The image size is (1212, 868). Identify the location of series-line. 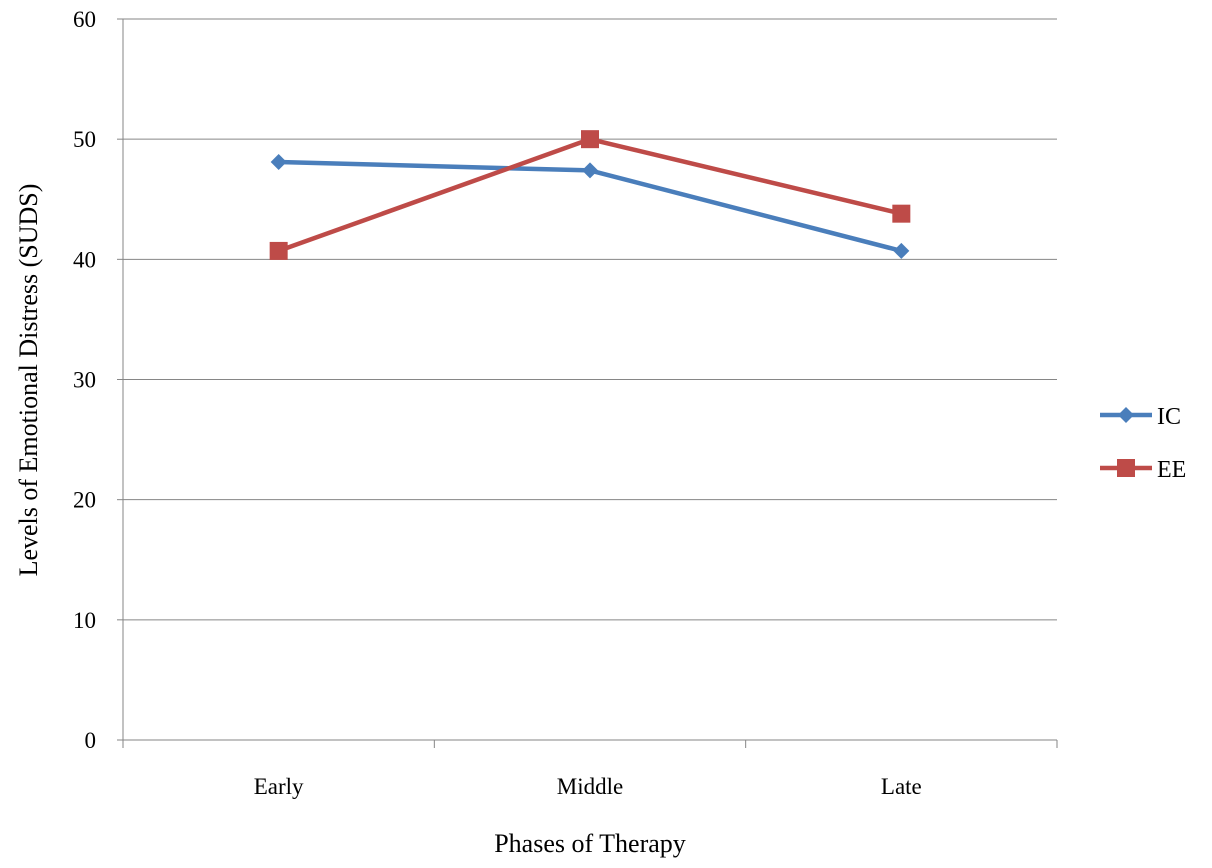
(590, 195).